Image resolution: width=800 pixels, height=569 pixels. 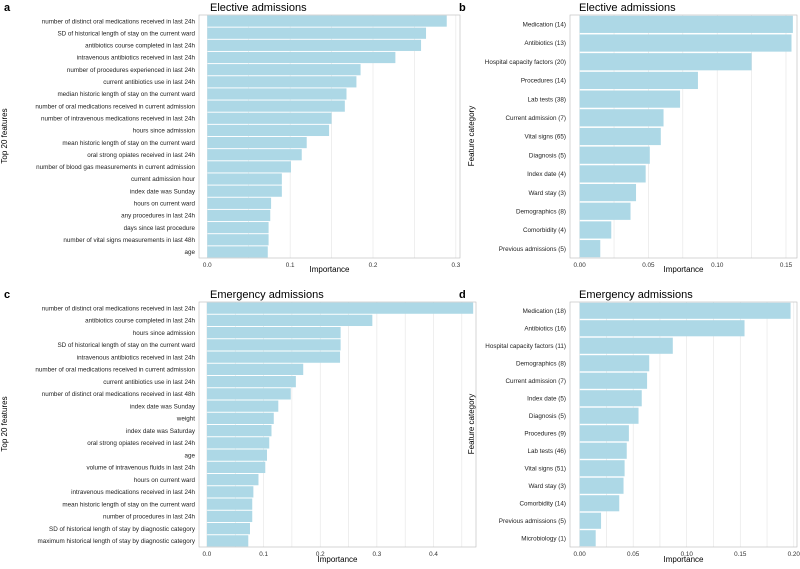 I want to click on category-label: Hospital capacity factors (20), so click(x=525, y=62).